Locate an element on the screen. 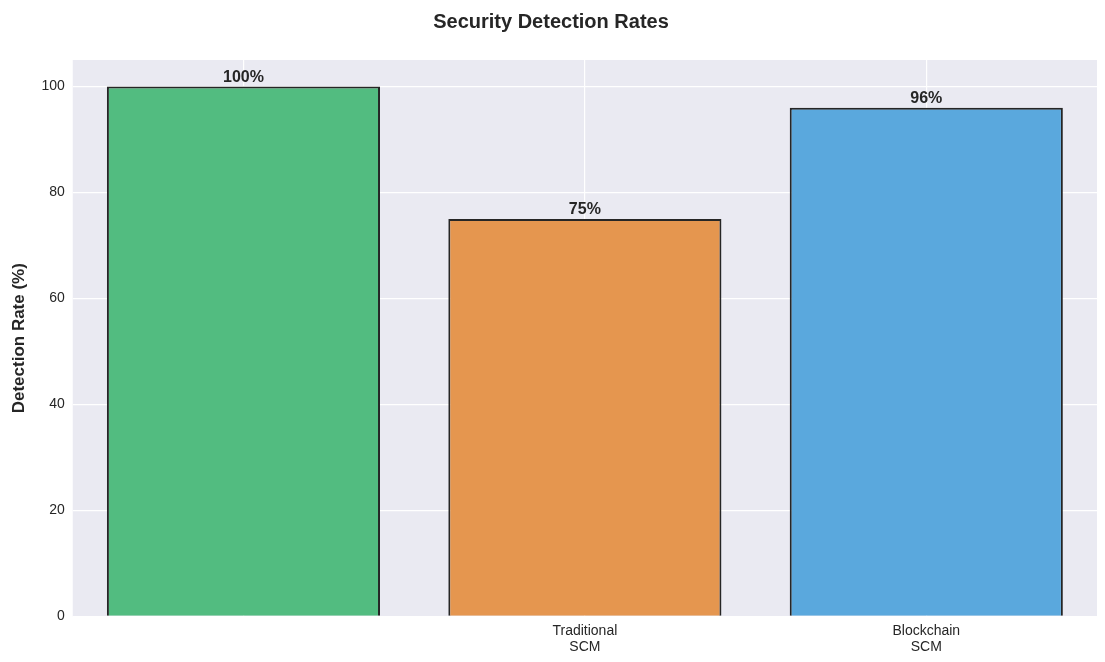  data-label: 75% is located at coordinates (584, 209).